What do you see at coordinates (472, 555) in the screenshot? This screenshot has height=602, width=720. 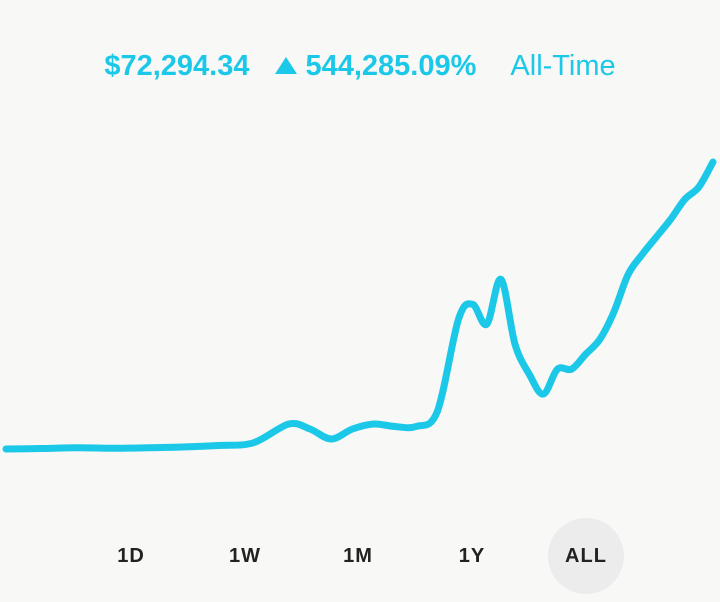 I see `range-1y-button: 1Y` at bounding box center [472, 555].